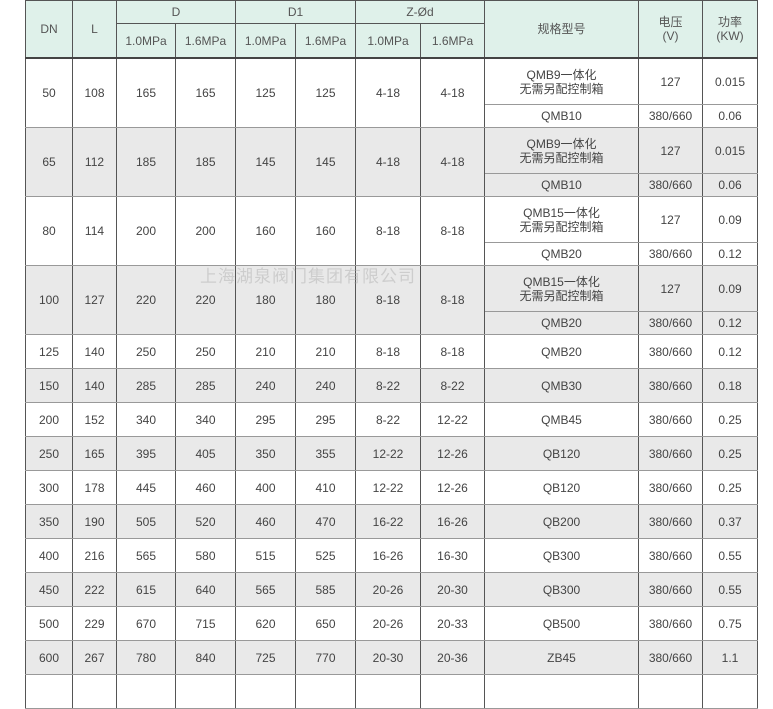 This screenshot has height=709, width=773. Describe the element at coordinates (730, 385) in the screenshot. I see `cell-power: 0.18` at that location.